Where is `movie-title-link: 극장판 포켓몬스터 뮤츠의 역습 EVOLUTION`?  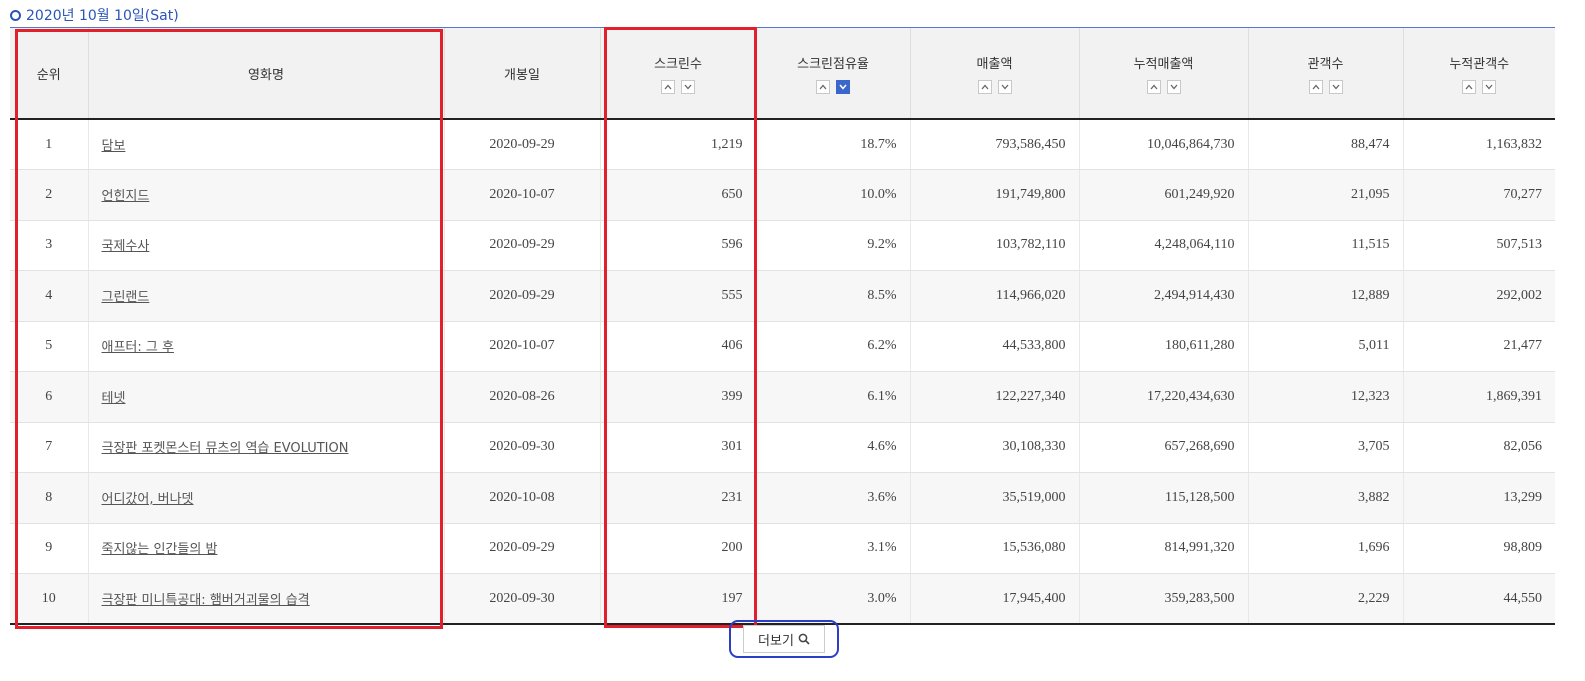
movie-title-link: 극장판 포켓몬스터 뮤츠의 역습 EVOLUTION is located at coordinates (225, 449).